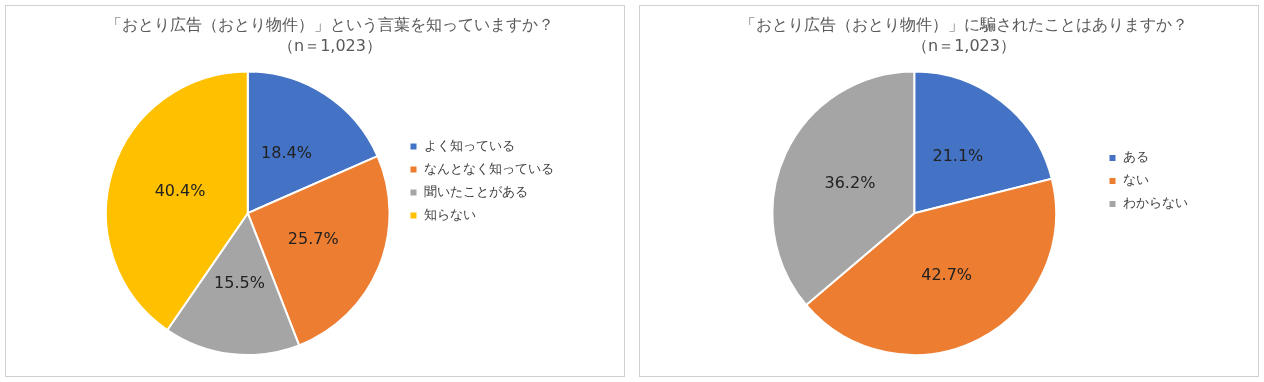 This screenshot has height=382, width=1264. What do you see at coordinates (964, 24) in the screenshot?
I see `chart-title: 「おとり広告（おとり物件）」に騙されたことはありますか？` at bounding box center [964, 24].